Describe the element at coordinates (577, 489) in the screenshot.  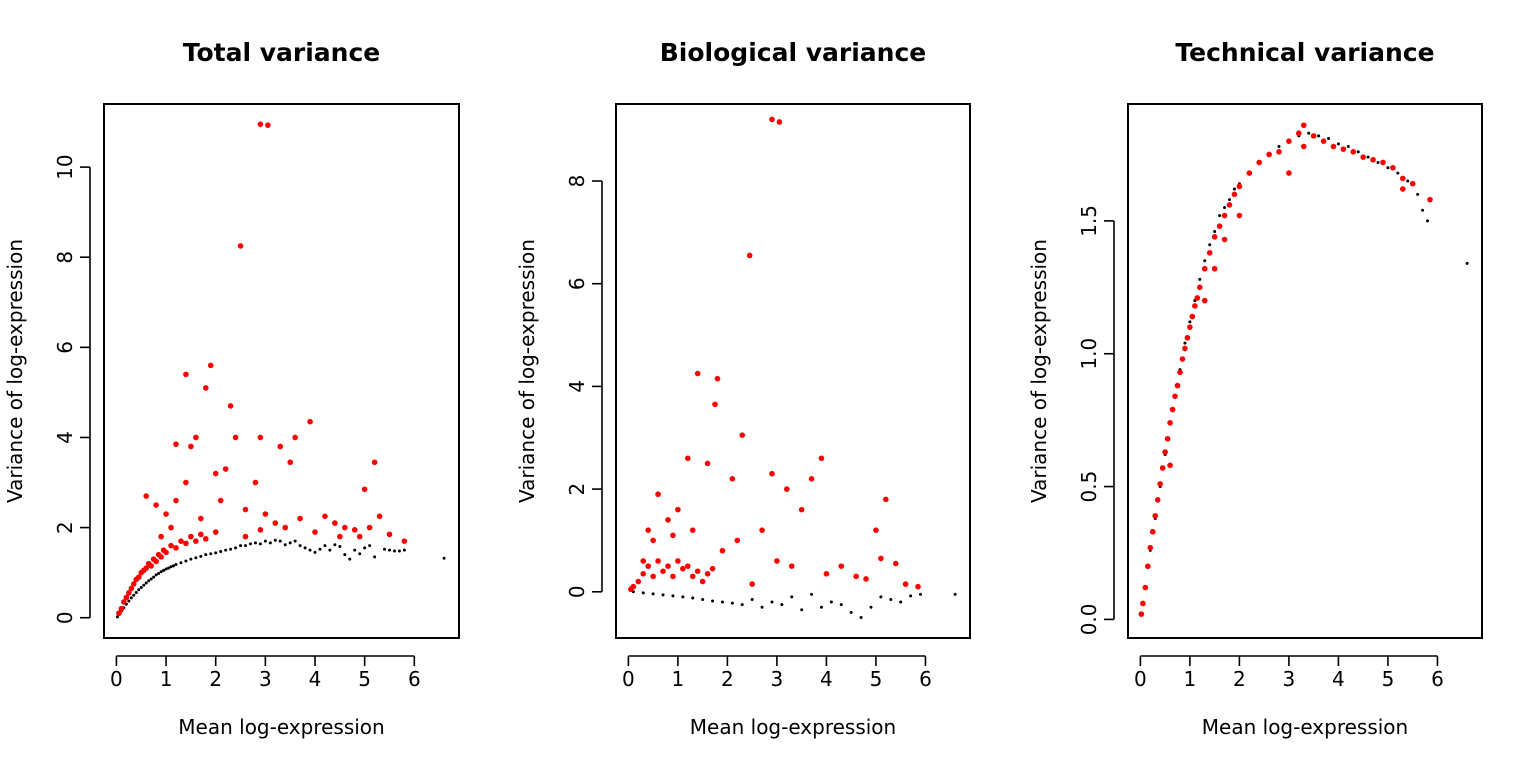
I see `y-tick-label: 2` at that location.